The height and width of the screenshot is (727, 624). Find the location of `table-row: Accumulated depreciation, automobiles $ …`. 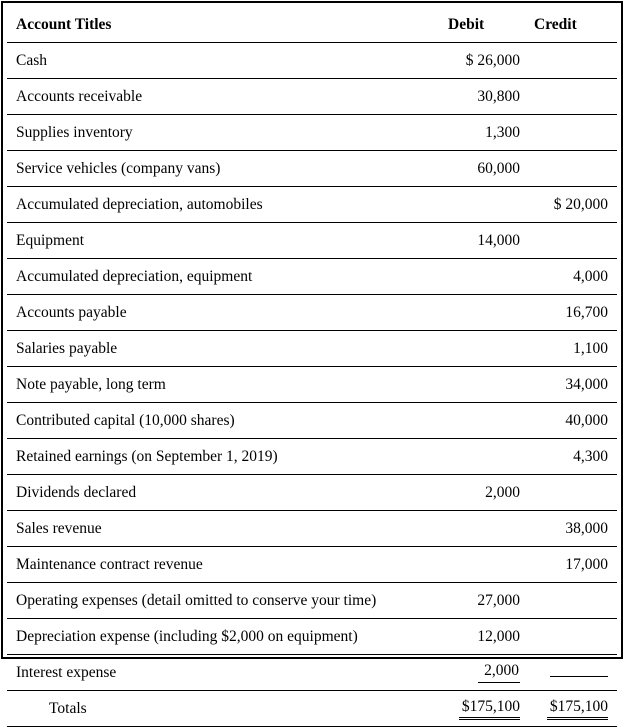

table-row: Accumulated depreciation, automobiles $ … is located at coordinates (312, 204).